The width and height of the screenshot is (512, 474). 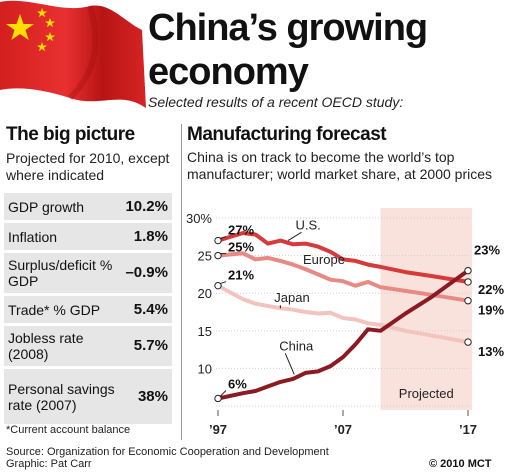 What do you see at coordinates (150, 345) in the screenshot?
I see `row-value: 5.7%` at bounding box center [150, 345].